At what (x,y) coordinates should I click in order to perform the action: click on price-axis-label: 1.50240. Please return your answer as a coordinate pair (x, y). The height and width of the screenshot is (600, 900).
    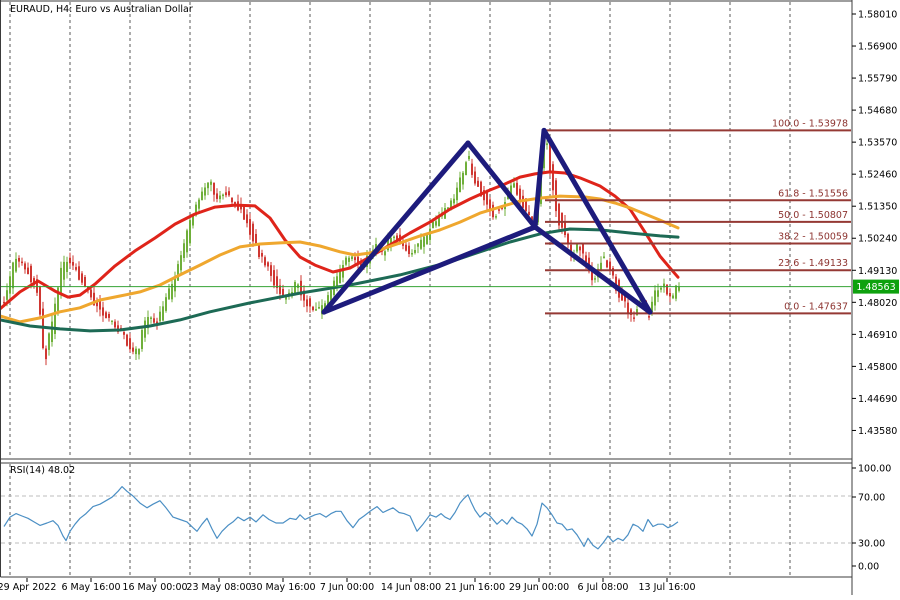
    Looking at the image, I should click on (877, 239).